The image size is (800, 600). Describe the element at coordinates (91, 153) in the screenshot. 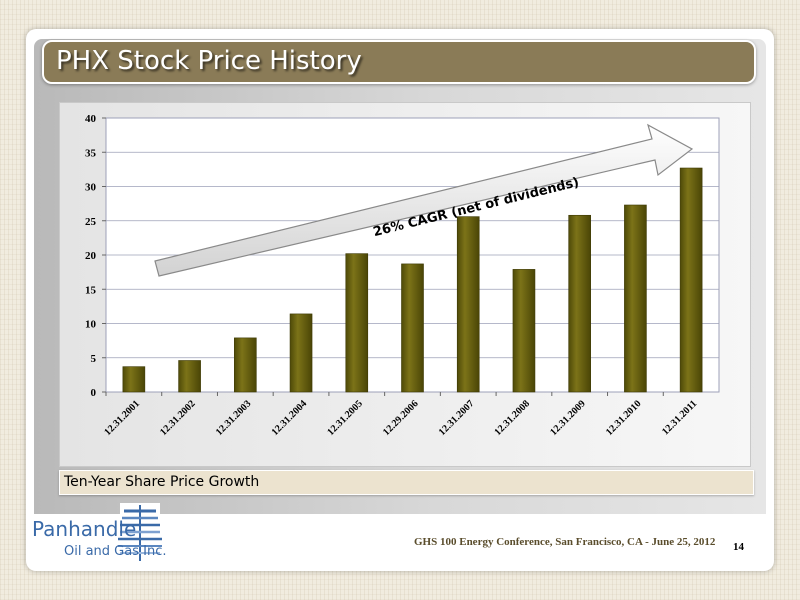

I see `y-tick-label: 35` at that location.